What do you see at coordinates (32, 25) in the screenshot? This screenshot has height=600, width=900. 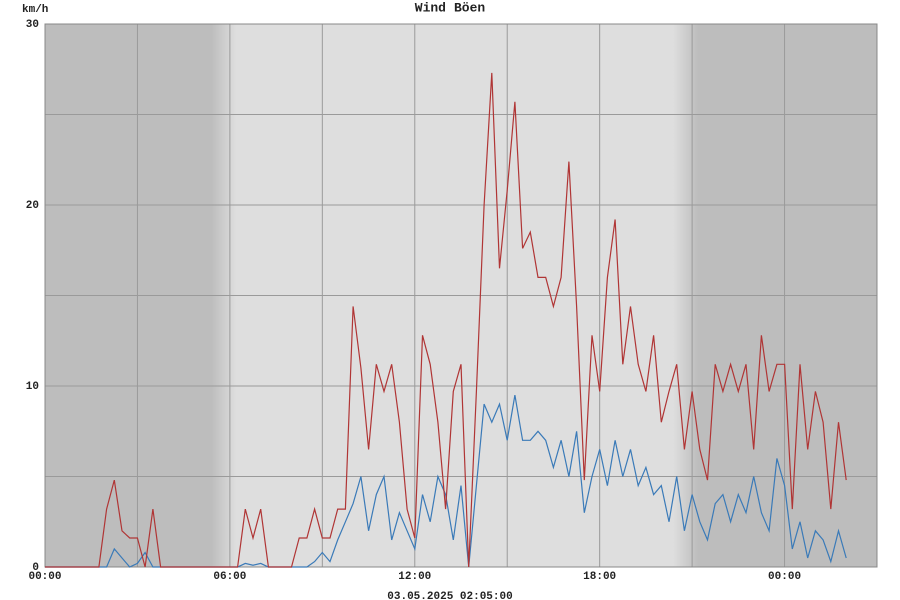 I see `y-tick-label: 30` at bounding box center [32, 25].